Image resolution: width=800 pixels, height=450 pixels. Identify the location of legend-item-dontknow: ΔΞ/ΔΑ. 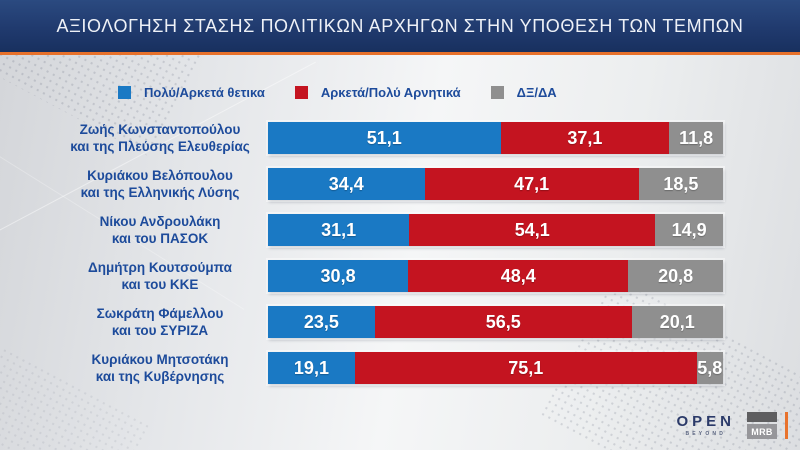
(523, 92).